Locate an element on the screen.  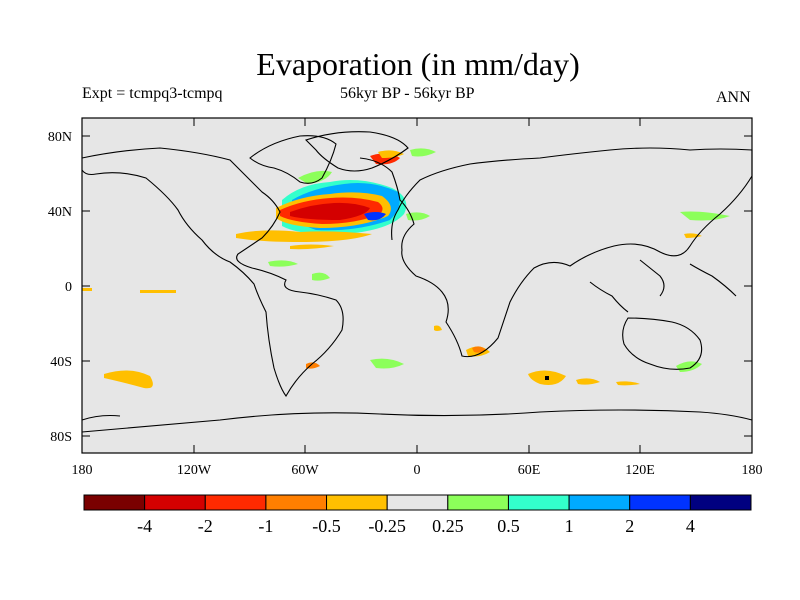
lon-label: 120W is located at coordinates (194, 470).